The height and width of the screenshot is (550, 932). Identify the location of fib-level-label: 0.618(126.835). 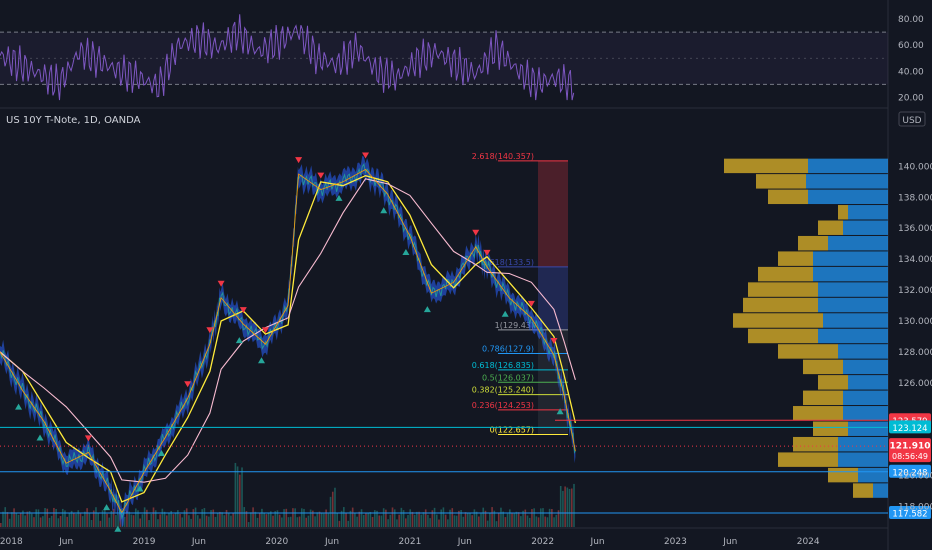
(503, 365).